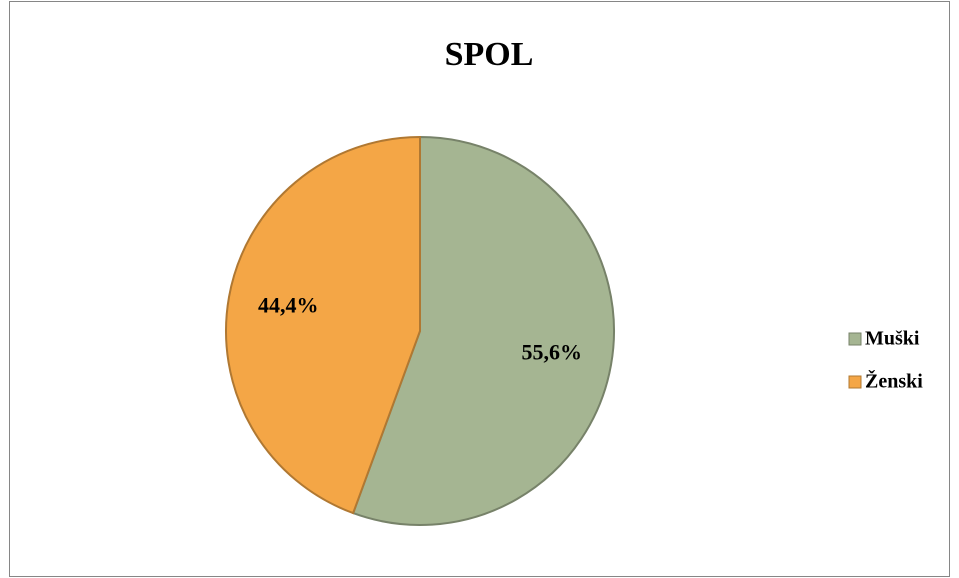 The width and height of the screenshot is (959, 578). Describe the element at coordinates (323, 325) in the screenshot. I see `pie-slice` at that location.